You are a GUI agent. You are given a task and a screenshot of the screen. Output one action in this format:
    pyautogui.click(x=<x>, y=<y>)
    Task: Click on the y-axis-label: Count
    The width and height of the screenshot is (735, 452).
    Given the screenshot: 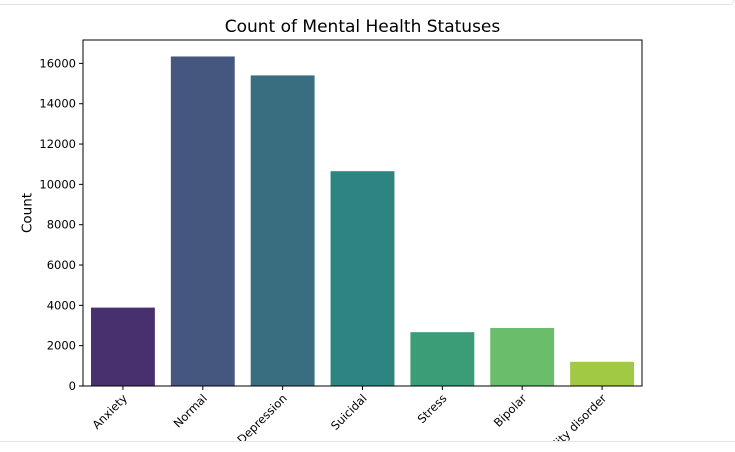 What is the action you would take?
    pyautogui.click(x=28, y=213)
    